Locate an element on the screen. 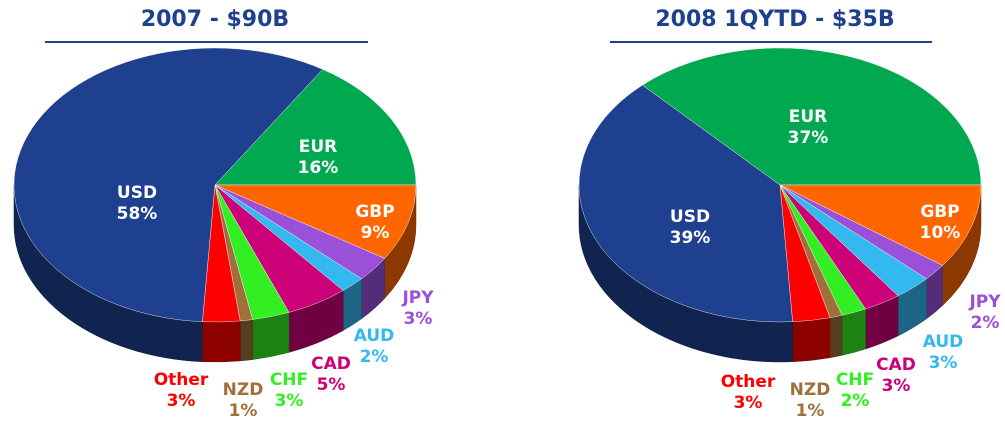 Image resolution: width=1005 pixels, height=426 pixels. slice-value-label: 39% is located at coordinates (690, 238).